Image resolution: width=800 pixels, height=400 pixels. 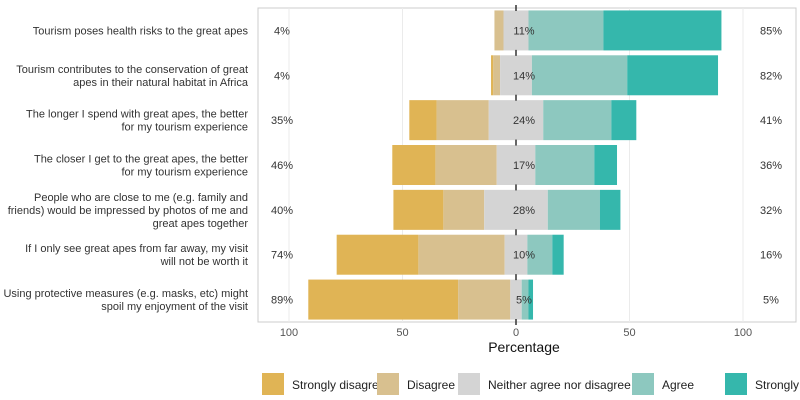 What do you see at coordinates (771, 31) in the screenshot?
I see `right-percent-label: 85%` at bounding box center [771, 31].